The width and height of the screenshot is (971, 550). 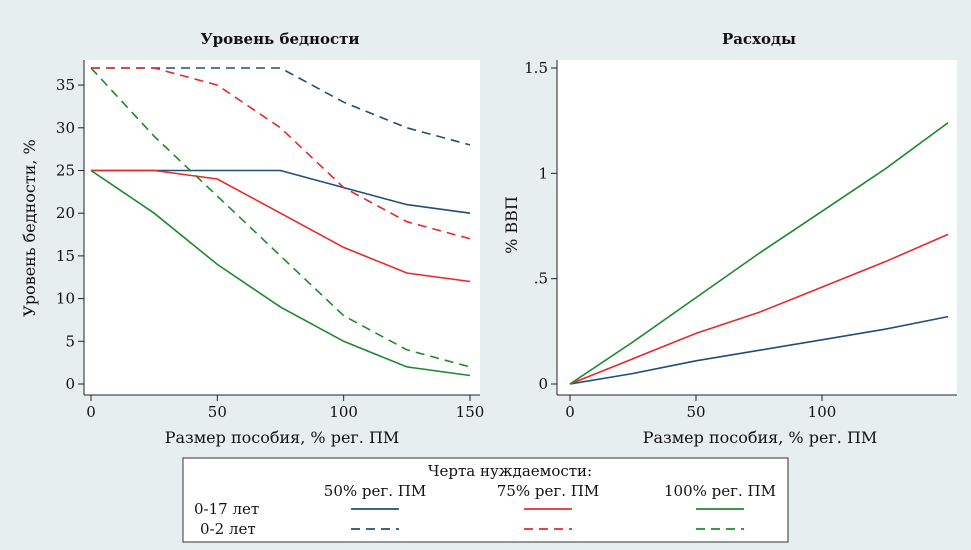 I want to click on poverty-y-tick-label: 30, so click(x=65, y=128).